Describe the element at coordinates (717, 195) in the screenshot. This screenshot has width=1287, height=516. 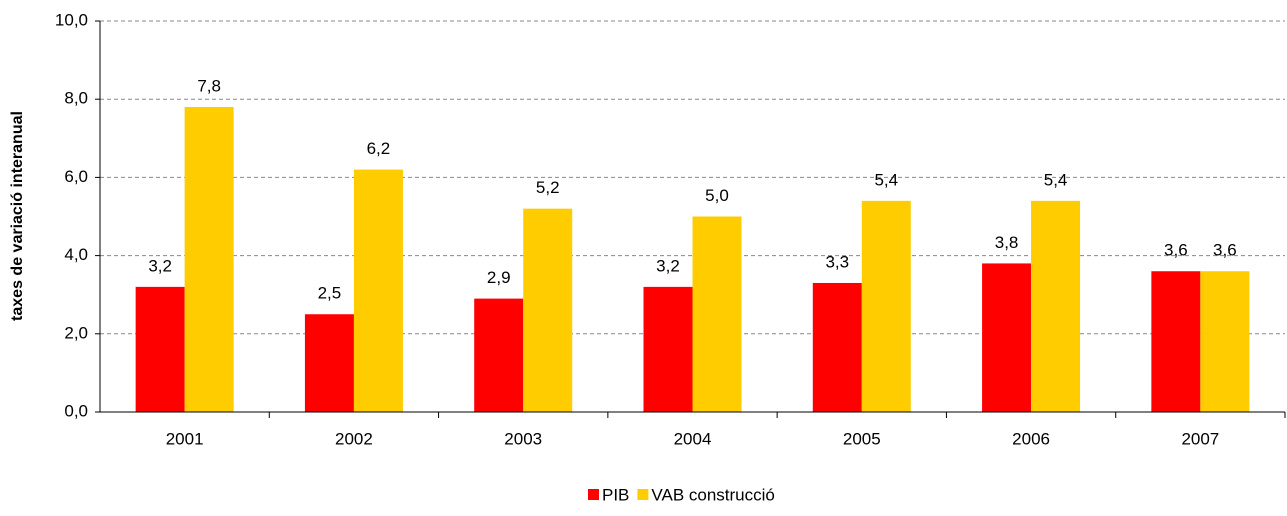
I see `value-label: 5,0` at that location.